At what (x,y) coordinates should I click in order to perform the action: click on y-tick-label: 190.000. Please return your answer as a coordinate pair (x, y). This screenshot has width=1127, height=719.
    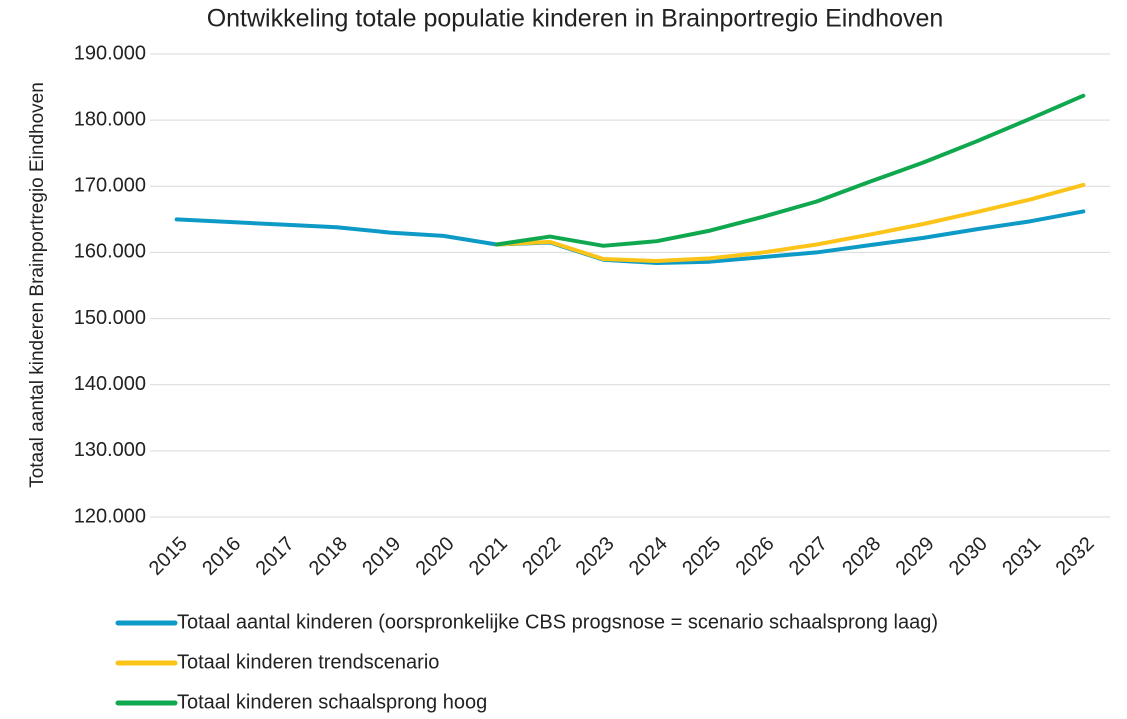
    Looking at the image, I should click on (110, 53).